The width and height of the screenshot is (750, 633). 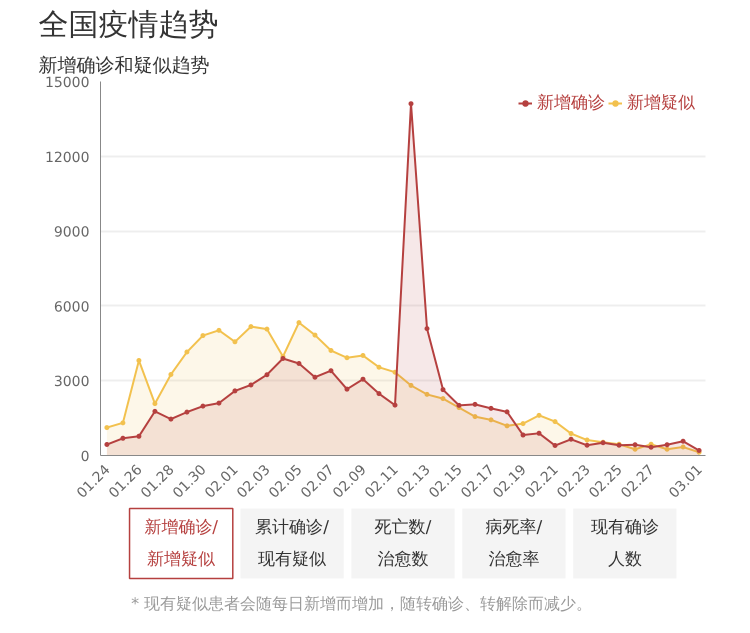 I want to click on chart-title: 全国疫情趋势, so click(x=128, y=25).